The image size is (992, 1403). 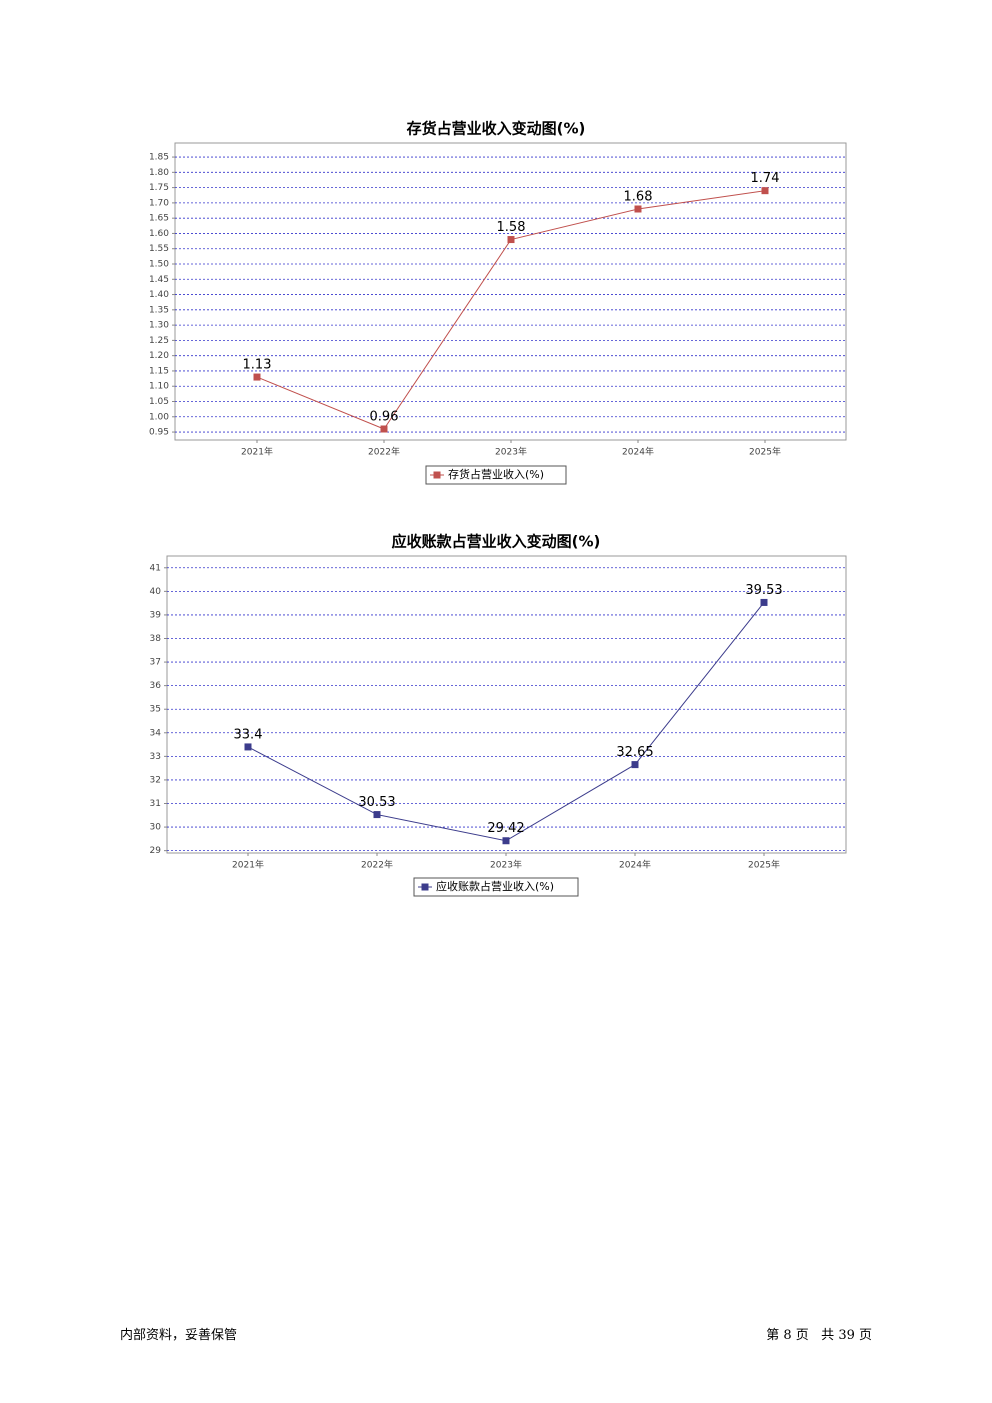 What do you see at coordinates (159, 158) in the screenshot?
I see `y-tick-label: 1.85` at bounding box center [159, 158].